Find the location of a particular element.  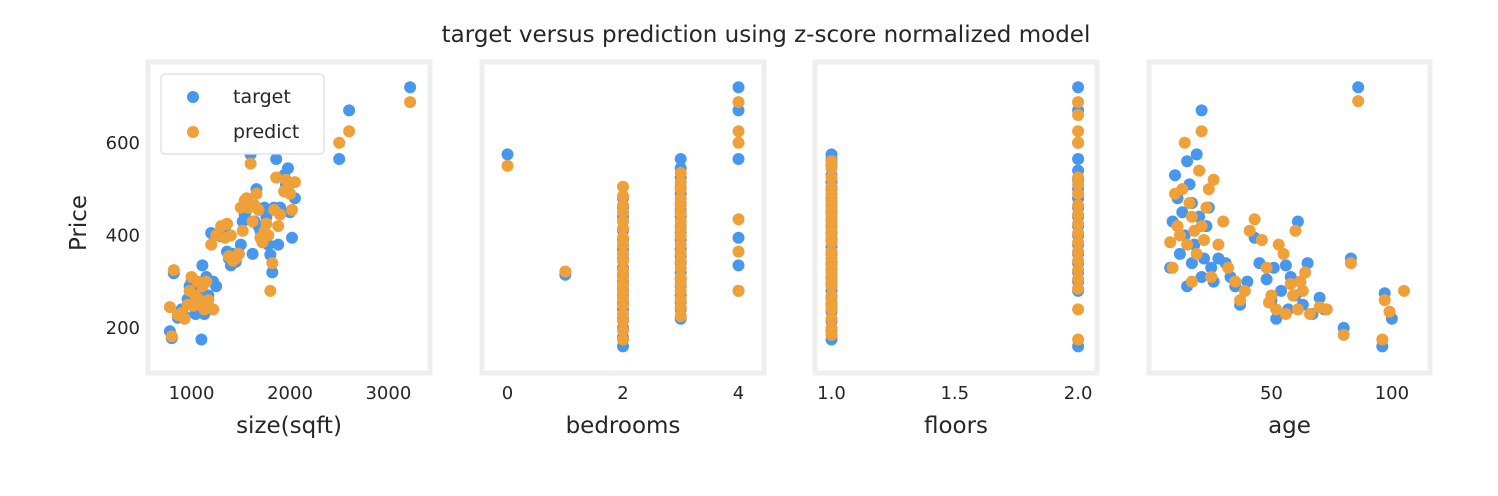

legend-marker-predict is located at coordinates (193, 132).